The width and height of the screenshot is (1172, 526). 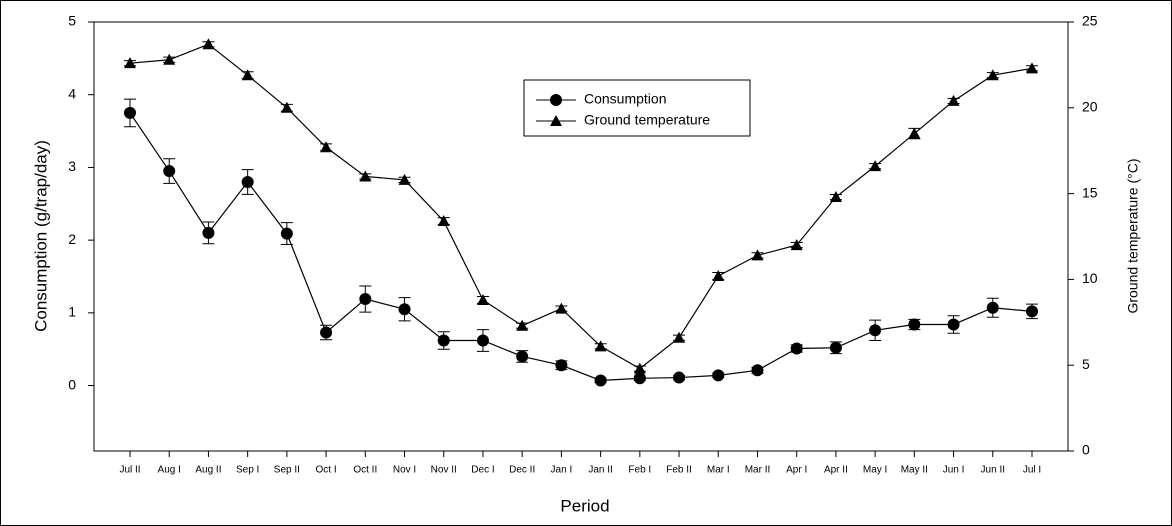 What do you see at coordinates (72, 21) in the screenshot?
I see `y-tick-label: 5` at bounding box center [72, 21].